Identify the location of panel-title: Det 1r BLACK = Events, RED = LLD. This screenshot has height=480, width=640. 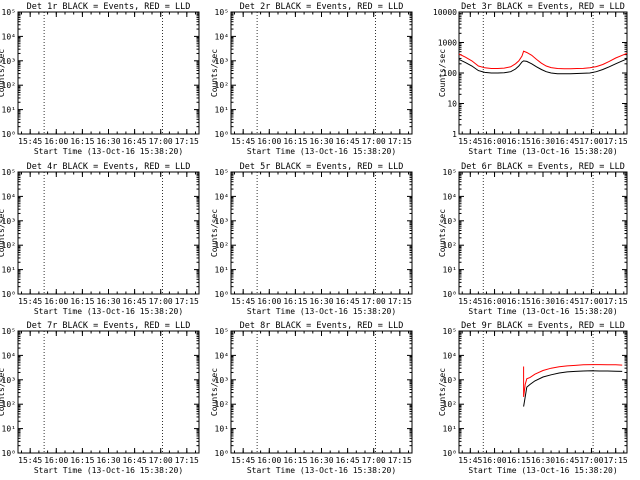
(109, 7).